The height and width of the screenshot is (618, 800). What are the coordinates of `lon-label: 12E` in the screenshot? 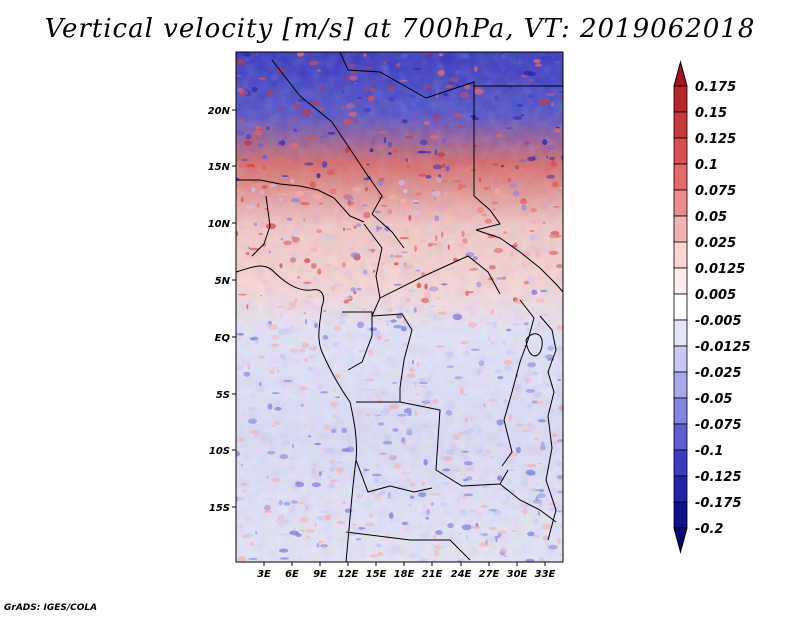 It's located at (348, 574).